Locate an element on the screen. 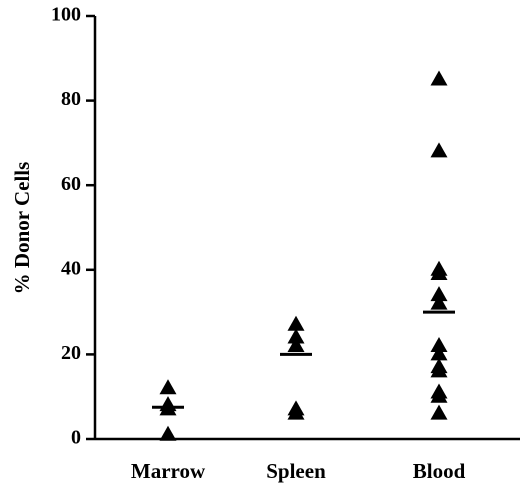 Image resolution: width=520 pixels, height=489 pixels. y-tick-label: 60 is located at coordinates (71, 184).